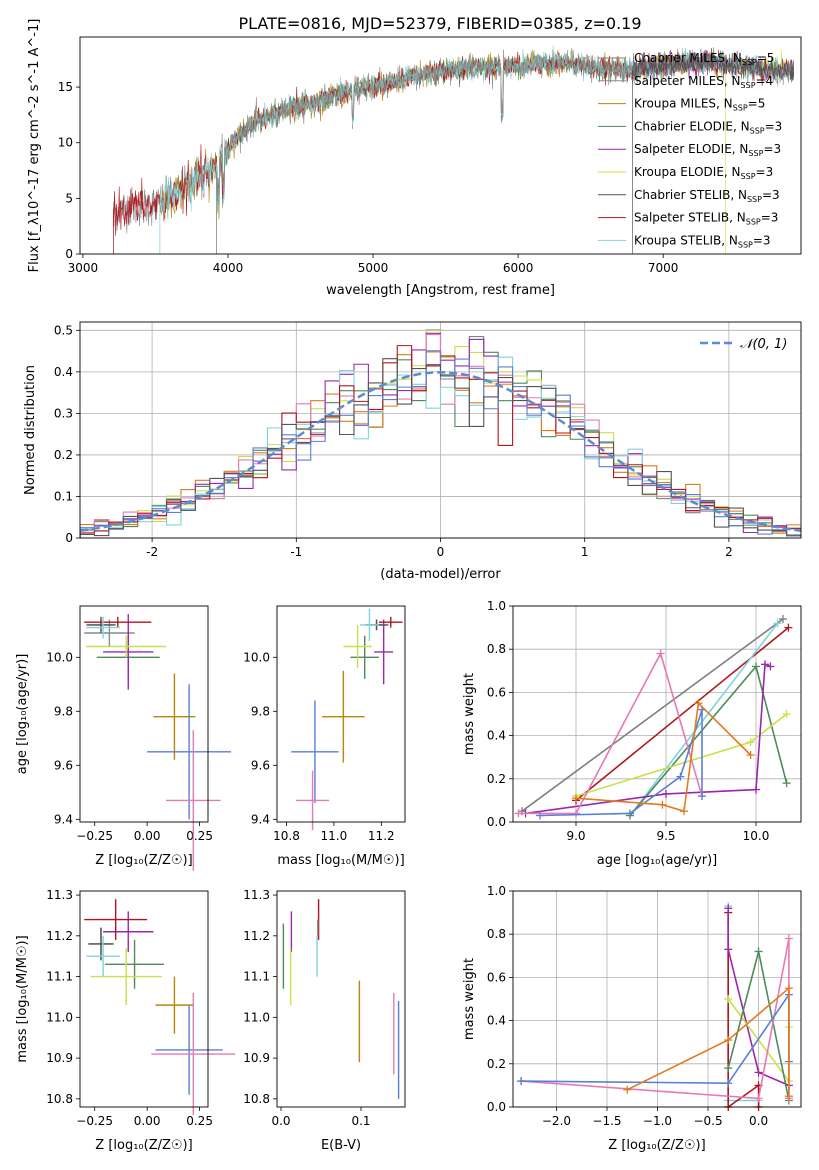 The image size is (819, 1170). Describe the element at coordinates (143, 860) in the screenshot. I see `age-Z-xlabel: Z [log₁₀(Z/Z☉)]` at that location.